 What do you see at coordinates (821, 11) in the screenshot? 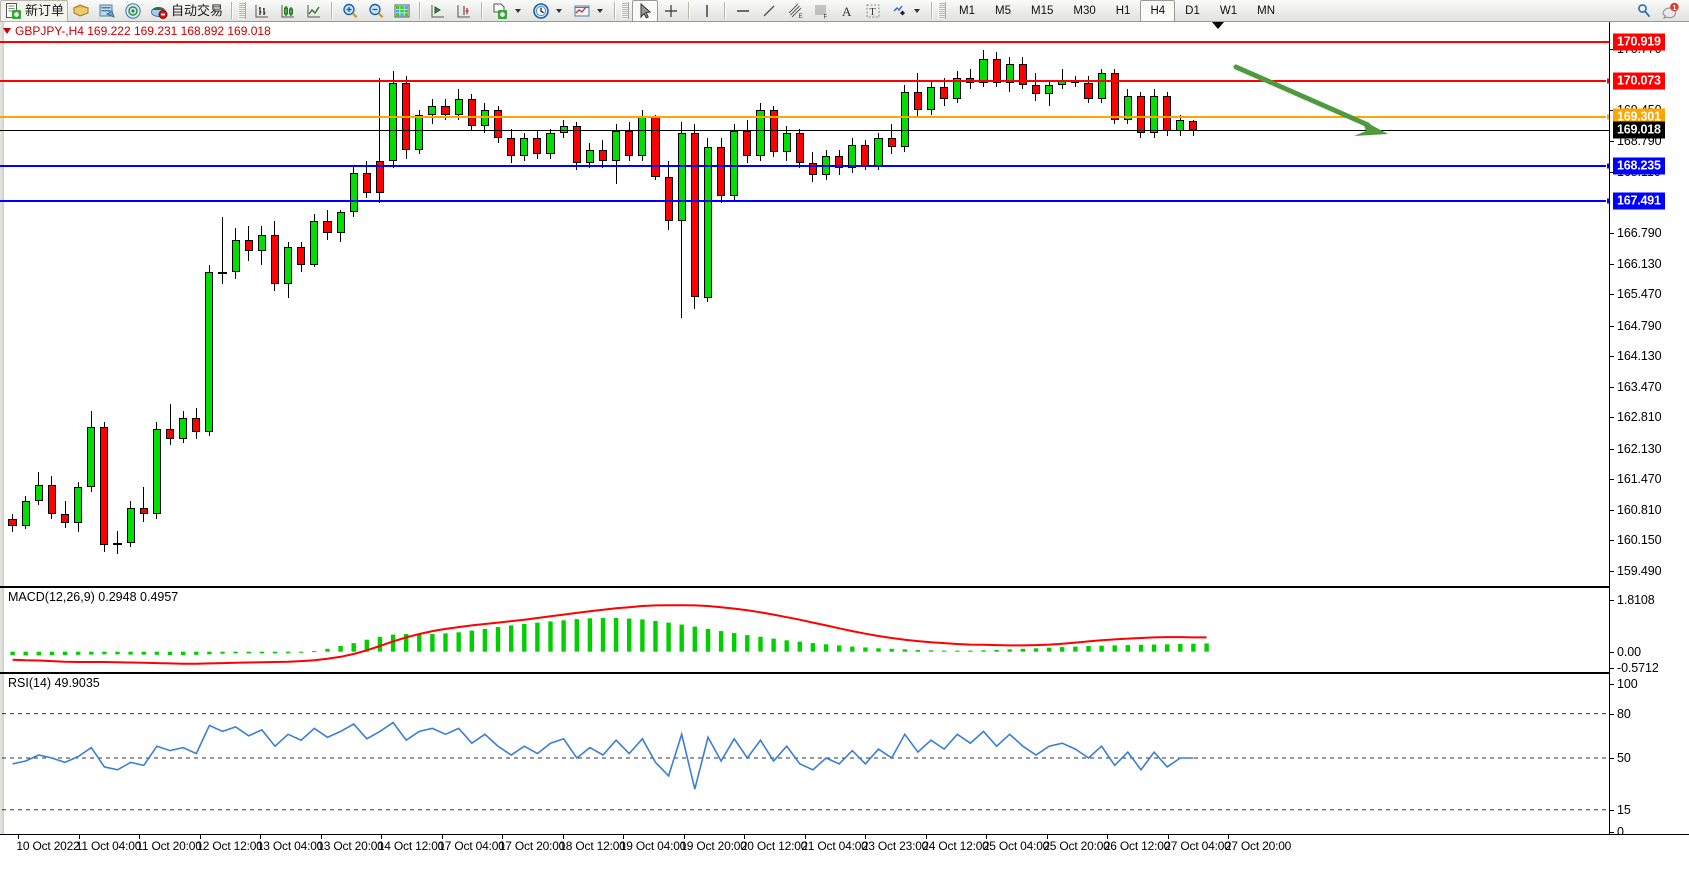
I see `fibonacci-button: F` at bounding box center [821, 11].